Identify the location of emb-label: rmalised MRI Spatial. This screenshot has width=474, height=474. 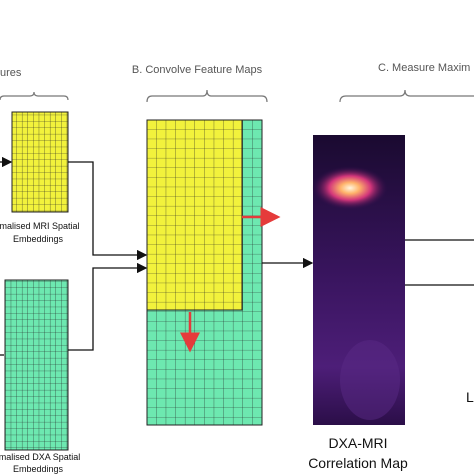
(40, 226).